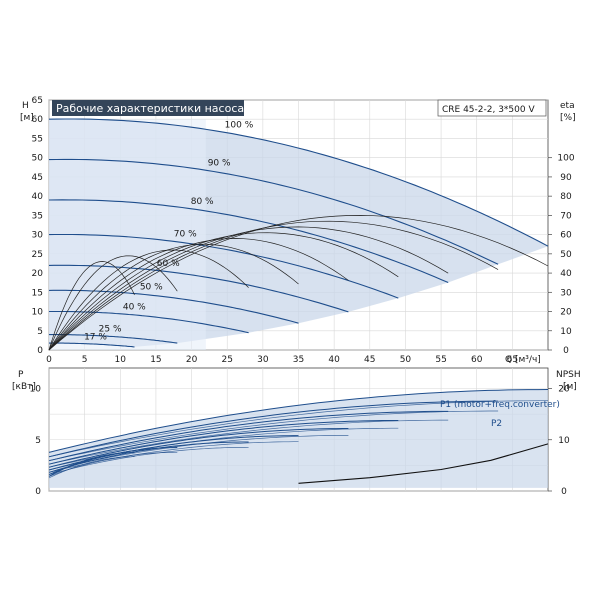 The image size is (600, 600). I want to click on x-tick-label: 5, so click(85, 360).